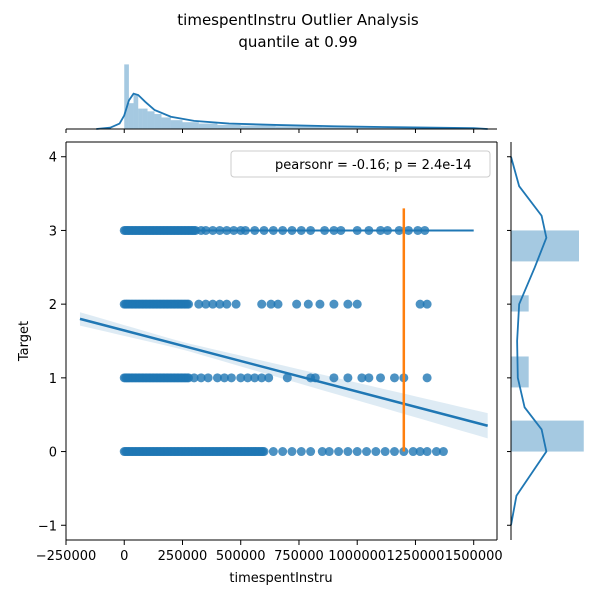 This screenshot has width=600, height=600. What do you see at coordinates (373, 165) in the screenshot?
I see `legend-label: pearsonr = -0.16; p = 2.4e-14` at bounding box center [373, 165].